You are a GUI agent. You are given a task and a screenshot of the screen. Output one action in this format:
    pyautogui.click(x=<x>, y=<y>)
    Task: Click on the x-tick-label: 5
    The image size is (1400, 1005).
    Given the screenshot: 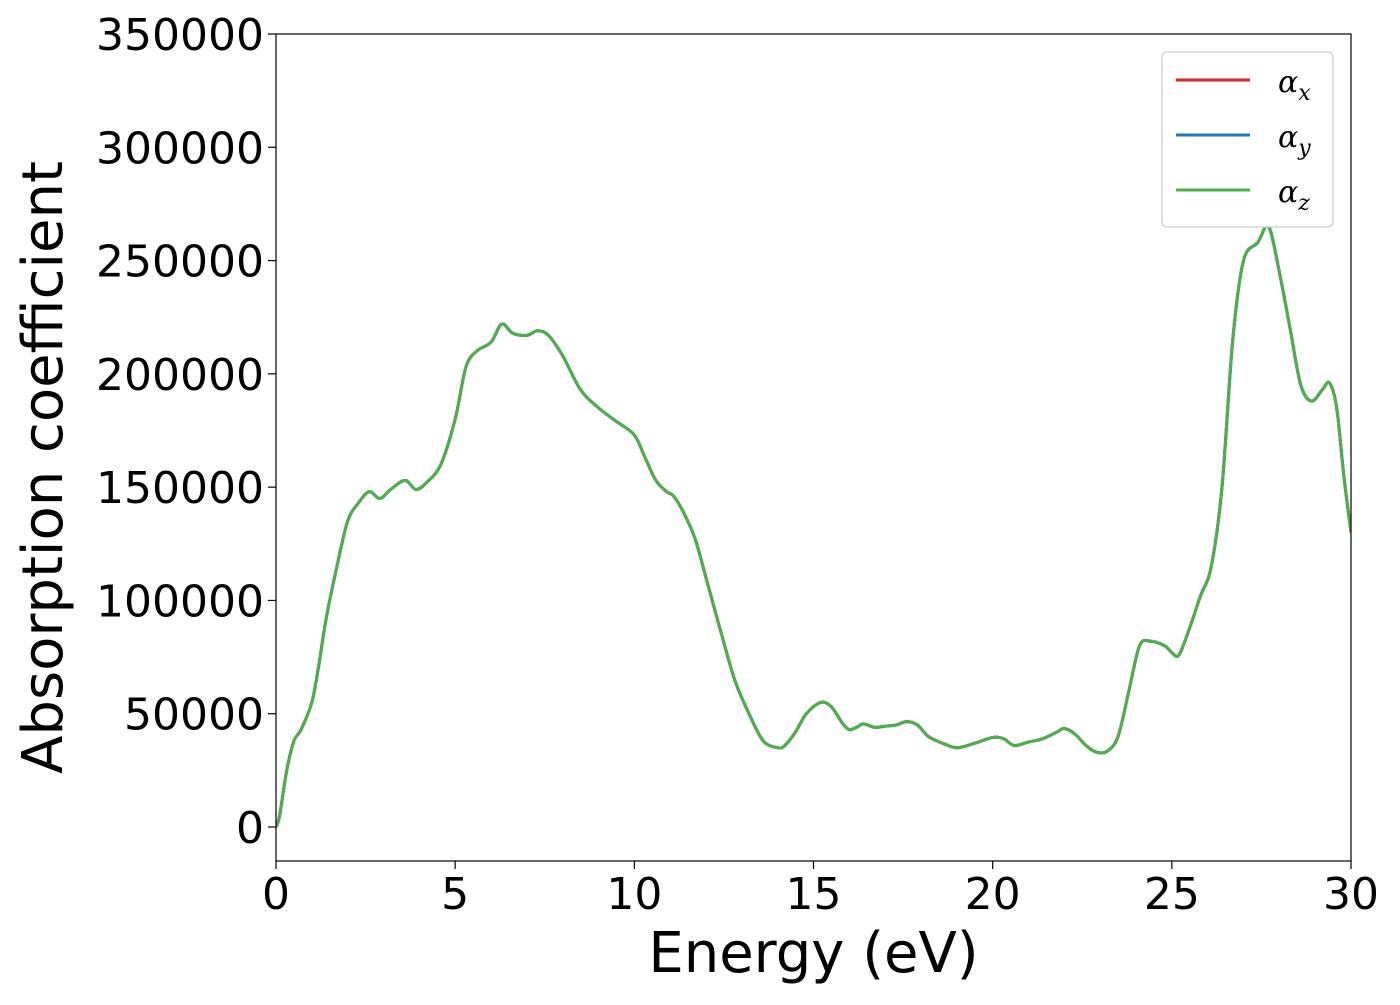 What is the action you would take?
    pyautogui.click(x=455, y=894)
    